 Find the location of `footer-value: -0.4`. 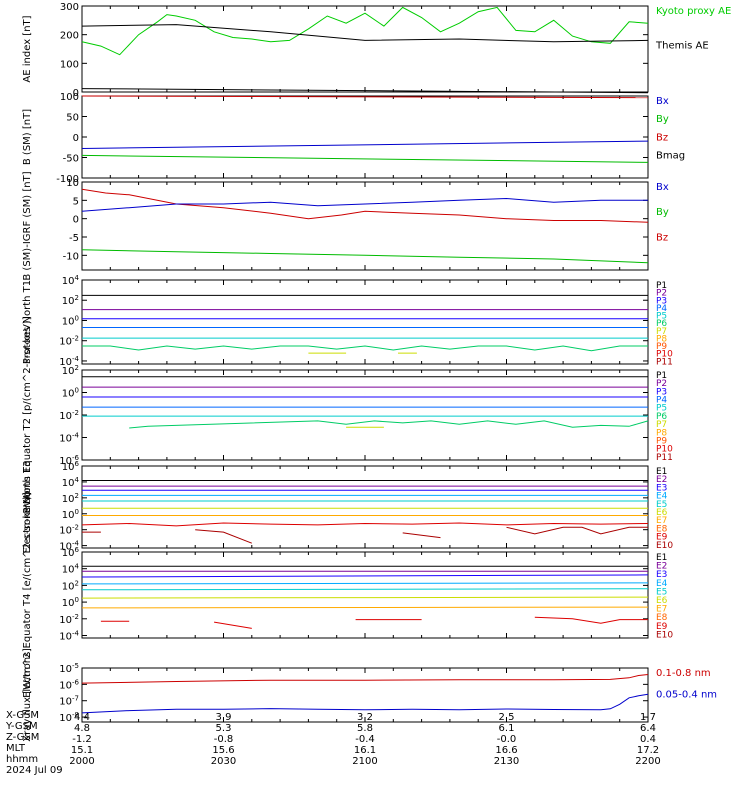

footer-value: -0.4 is located at coordinates (365, 739).